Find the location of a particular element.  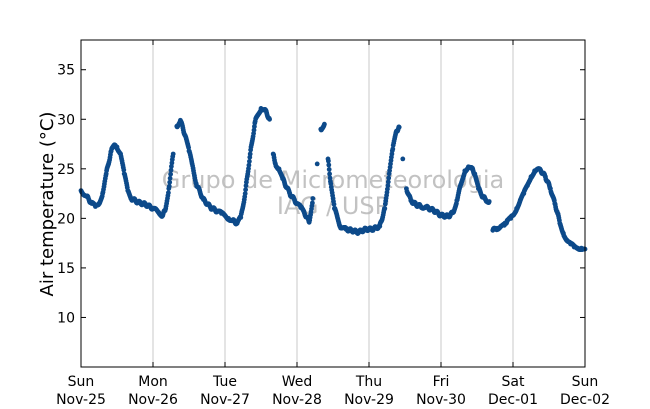

x-tick-label-date: Nov-27 is located at coordinates (225, 400).